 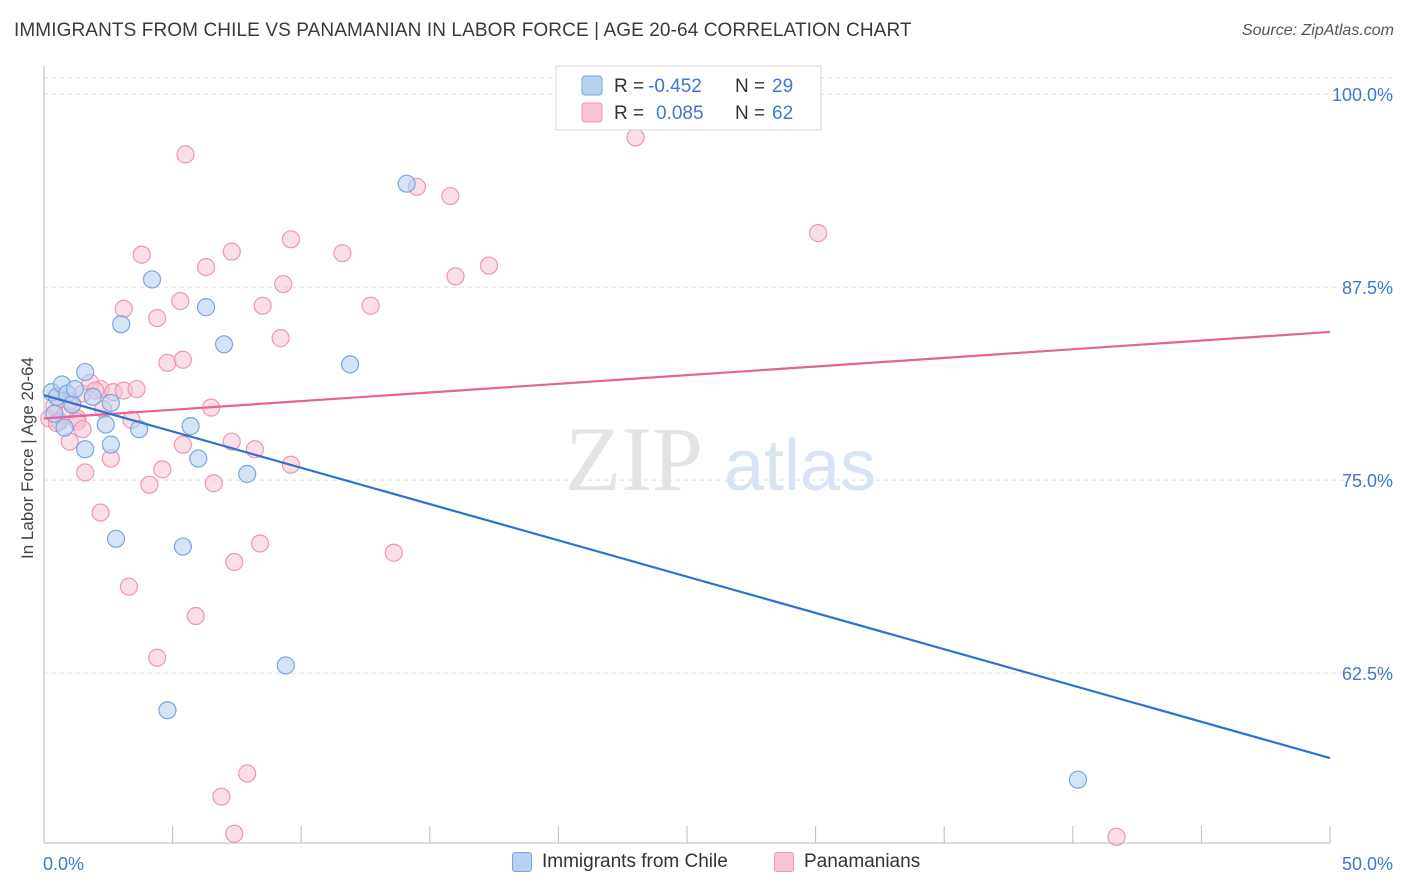 What do you see at coordinates (592, 85) in the screenshot?
I see `legend-swatch-chile` at bounding box center [592, 85].